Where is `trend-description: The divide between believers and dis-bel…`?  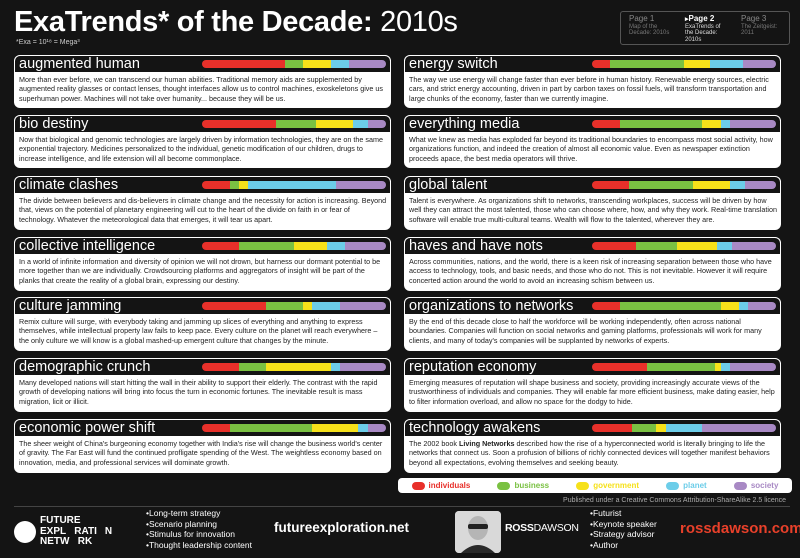 trend-description: The divide between believers and dis-bel… is located at coordinates (203, 210).